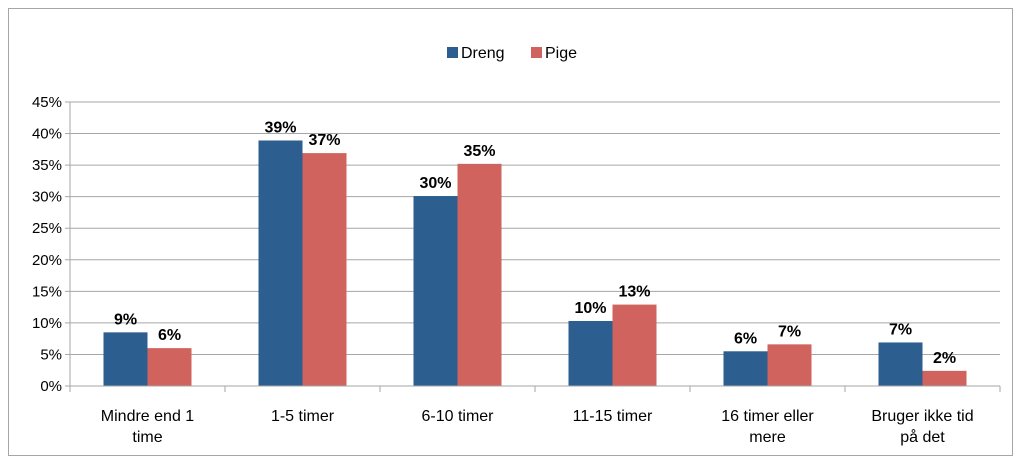  Describe the element at coordinates (613, 416) in the screenshot. I see `x-category-label: 11-15 timer` at that location.